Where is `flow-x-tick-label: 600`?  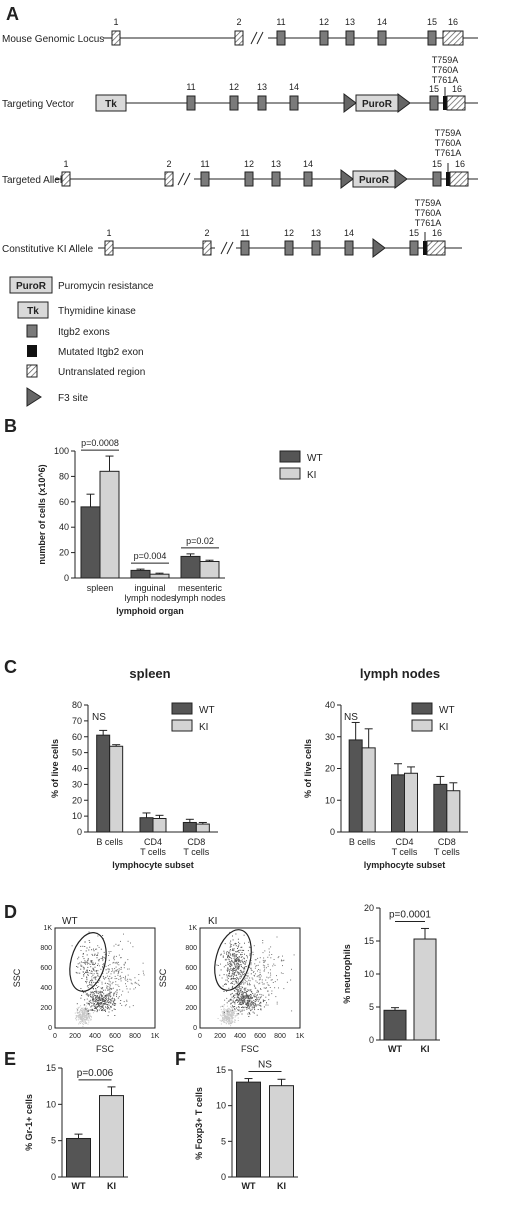 flow-x-tick-label: 600 is located at coordinates (260, 1036).